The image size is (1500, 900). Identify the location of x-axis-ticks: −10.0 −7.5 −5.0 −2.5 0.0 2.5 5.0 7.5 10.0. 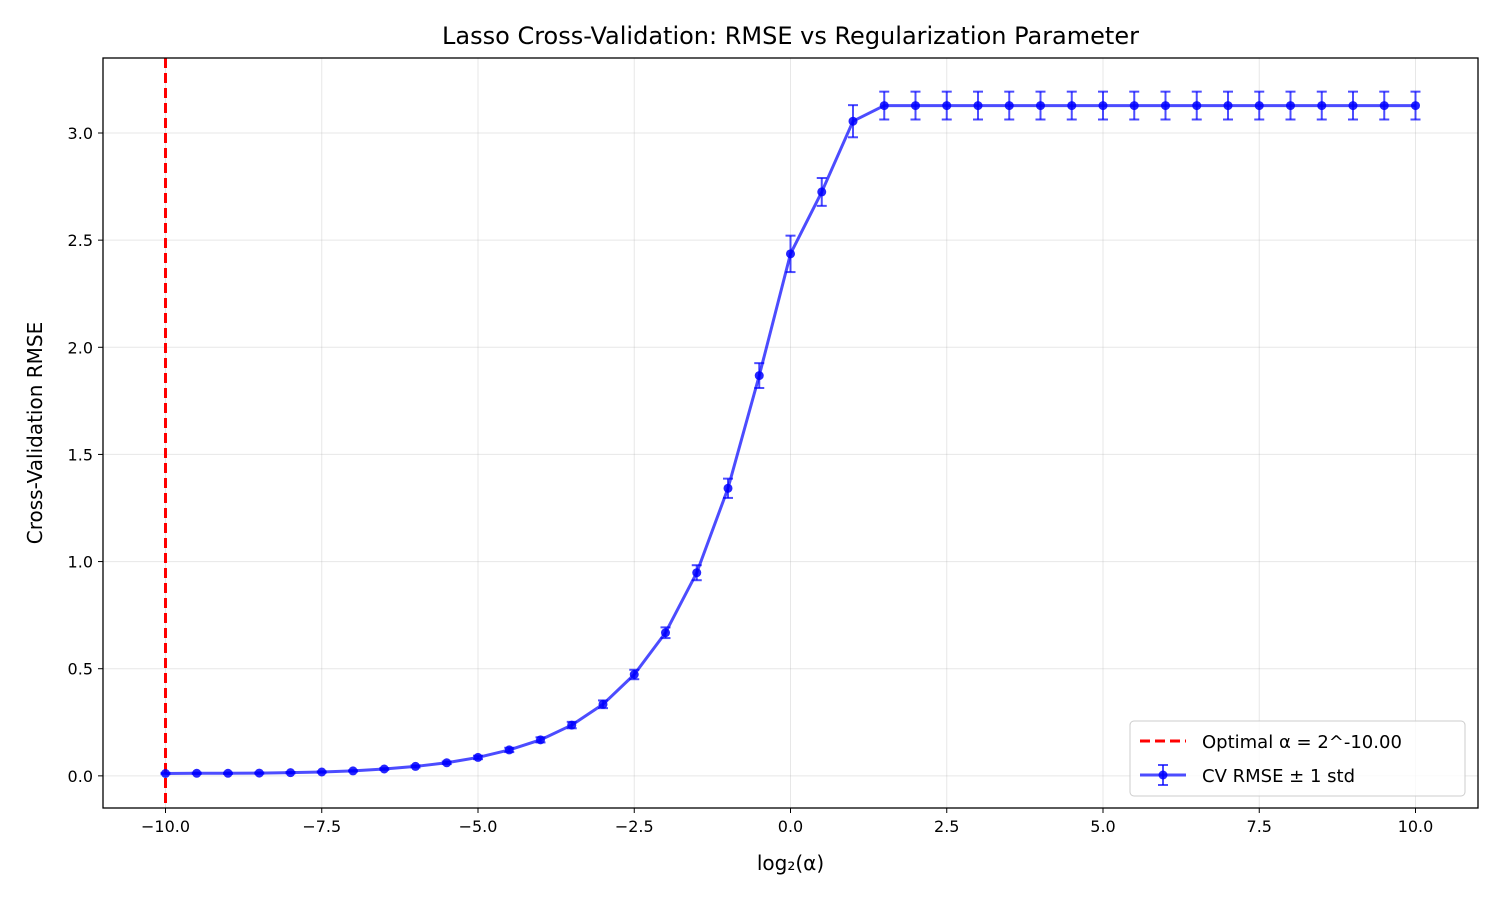
(787, 822).